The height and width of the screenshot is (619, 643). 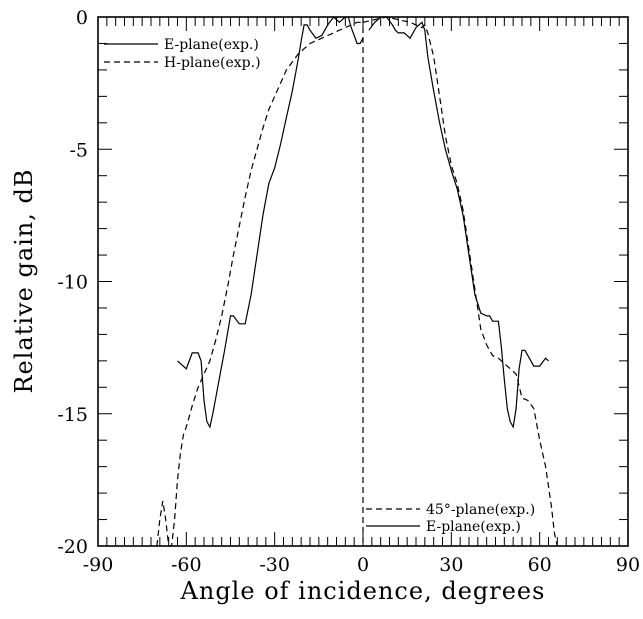 I want to click on y-axis-title: Relative gain, dB, so click(x=24, y=280).